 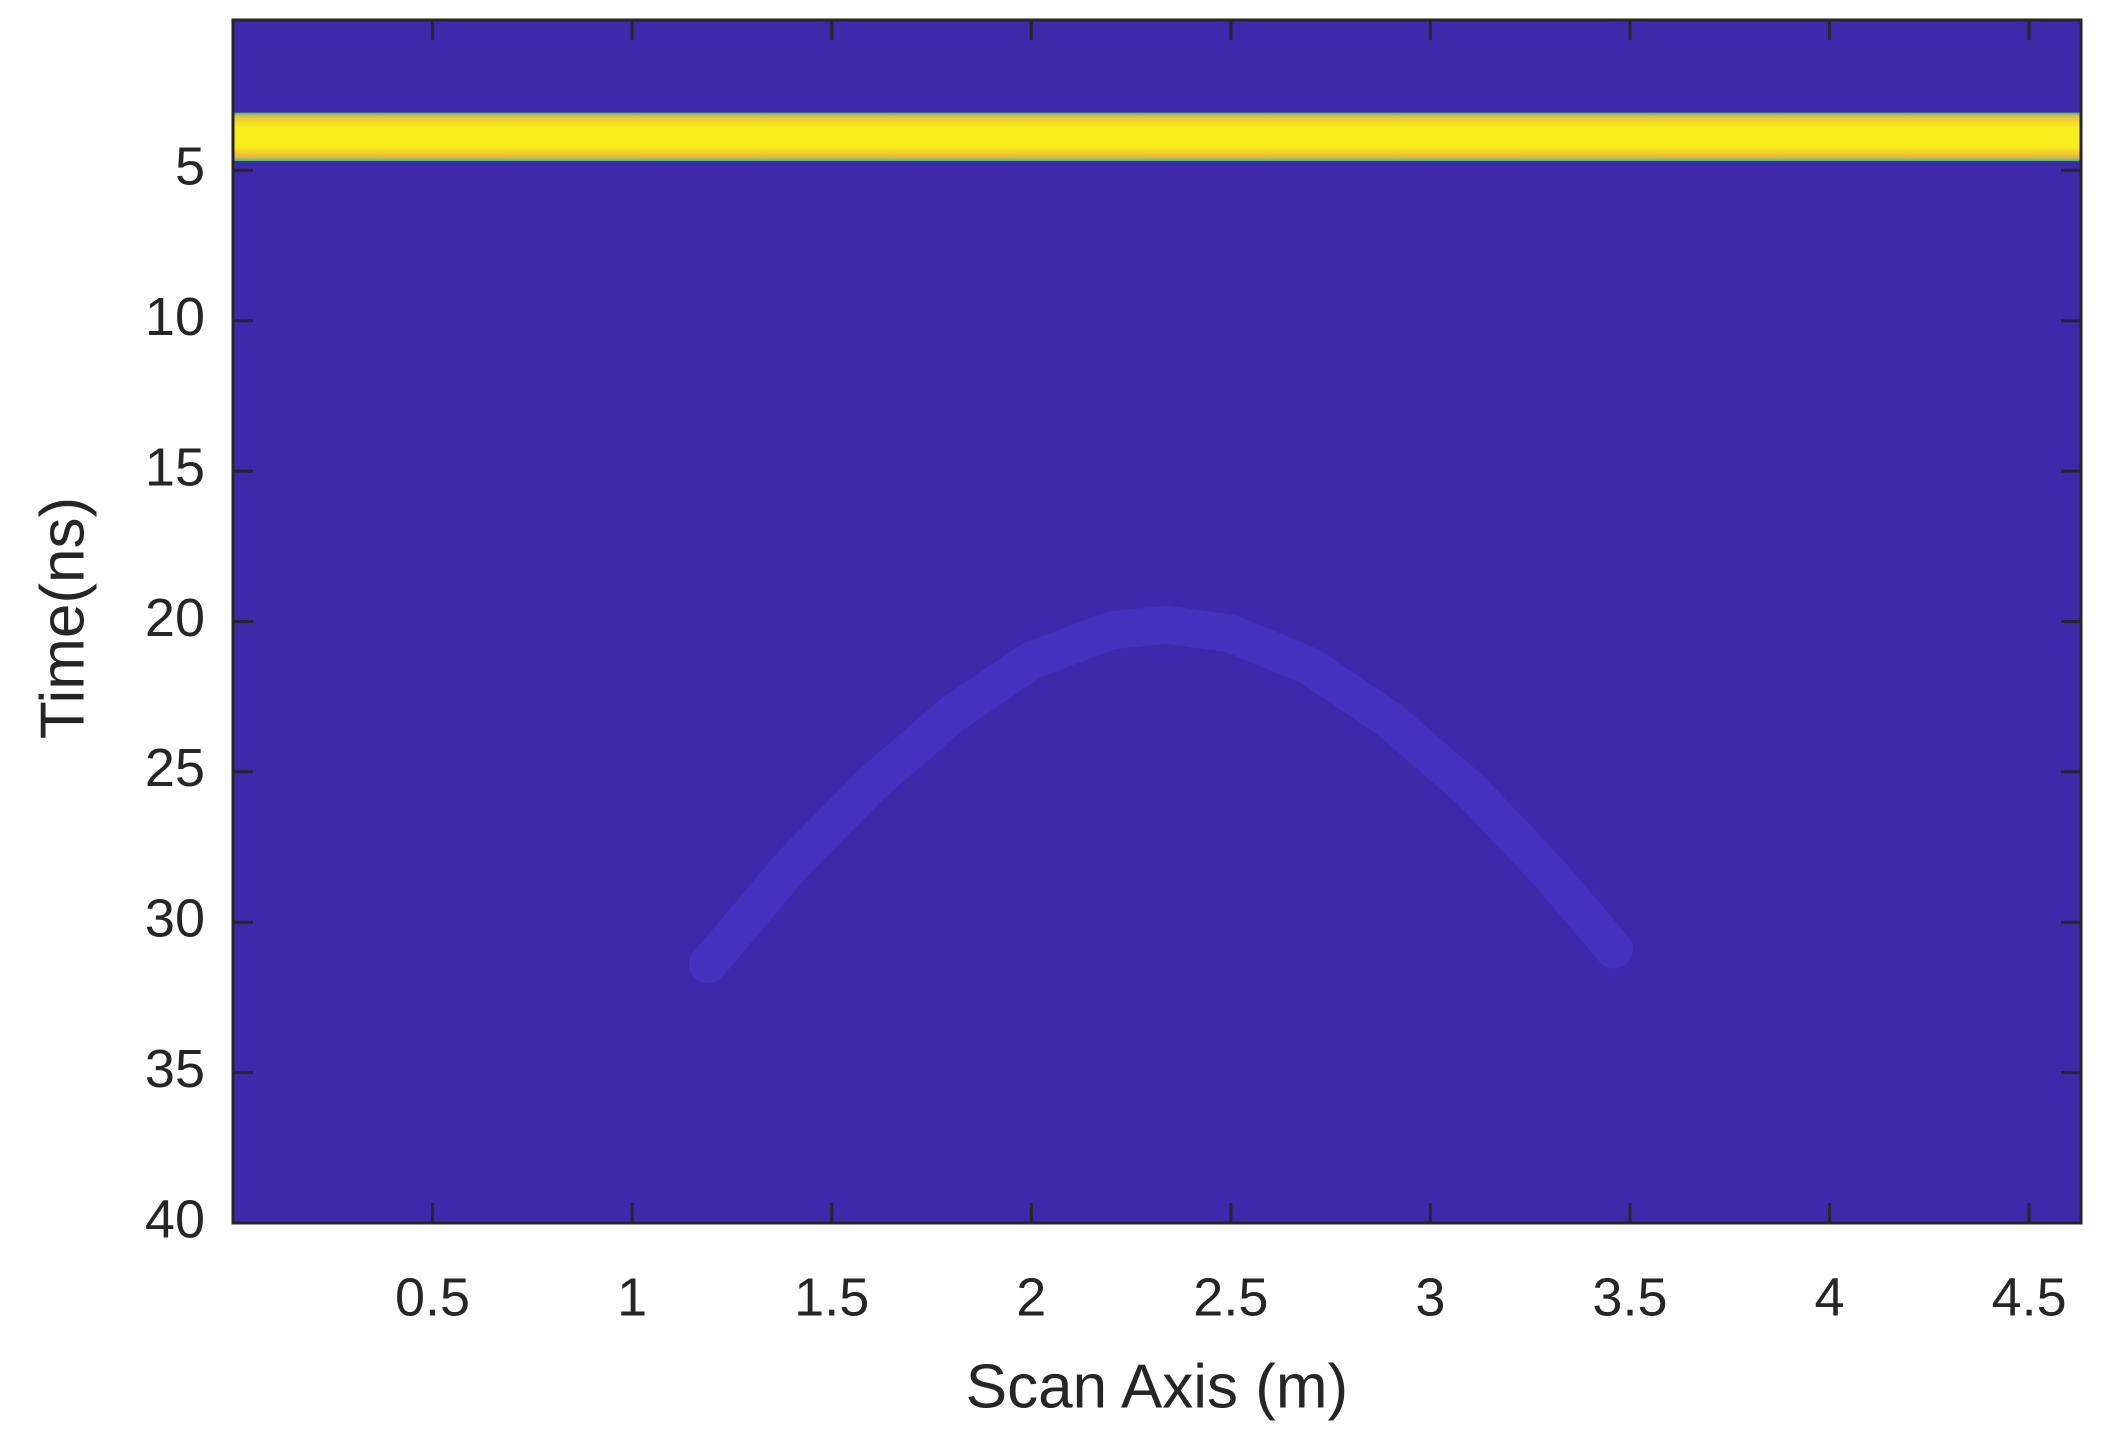 I want to click on hyperbola, so click(x=1161, y=794).